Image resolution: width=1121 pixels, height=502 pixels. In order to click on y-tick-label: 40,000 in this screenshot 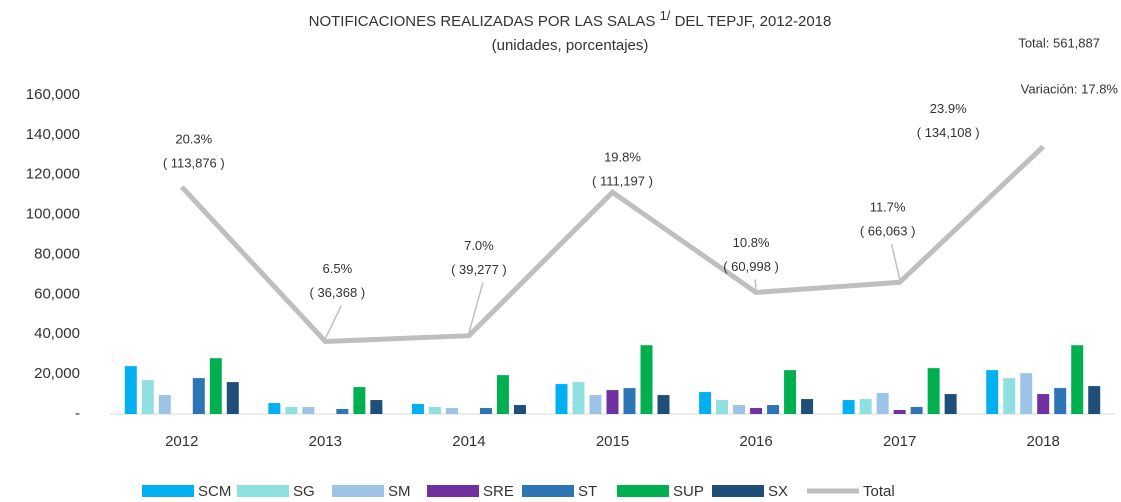, I will do `click(57, 333)`.